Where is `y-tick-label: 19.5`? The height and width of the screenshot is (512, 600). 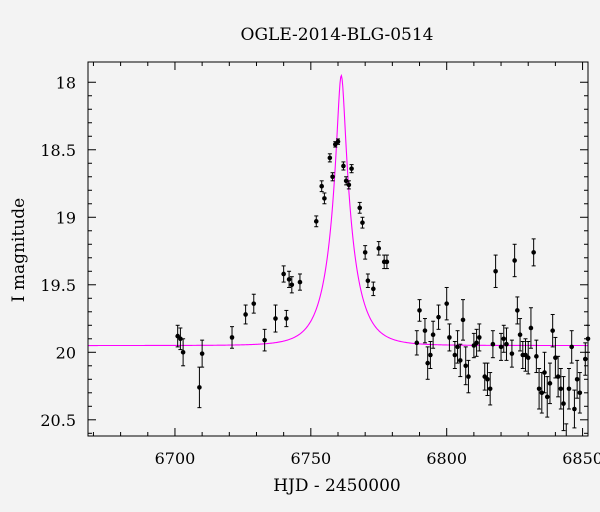
y-tick-label: 19.5 is located at coordinates (58, 285).